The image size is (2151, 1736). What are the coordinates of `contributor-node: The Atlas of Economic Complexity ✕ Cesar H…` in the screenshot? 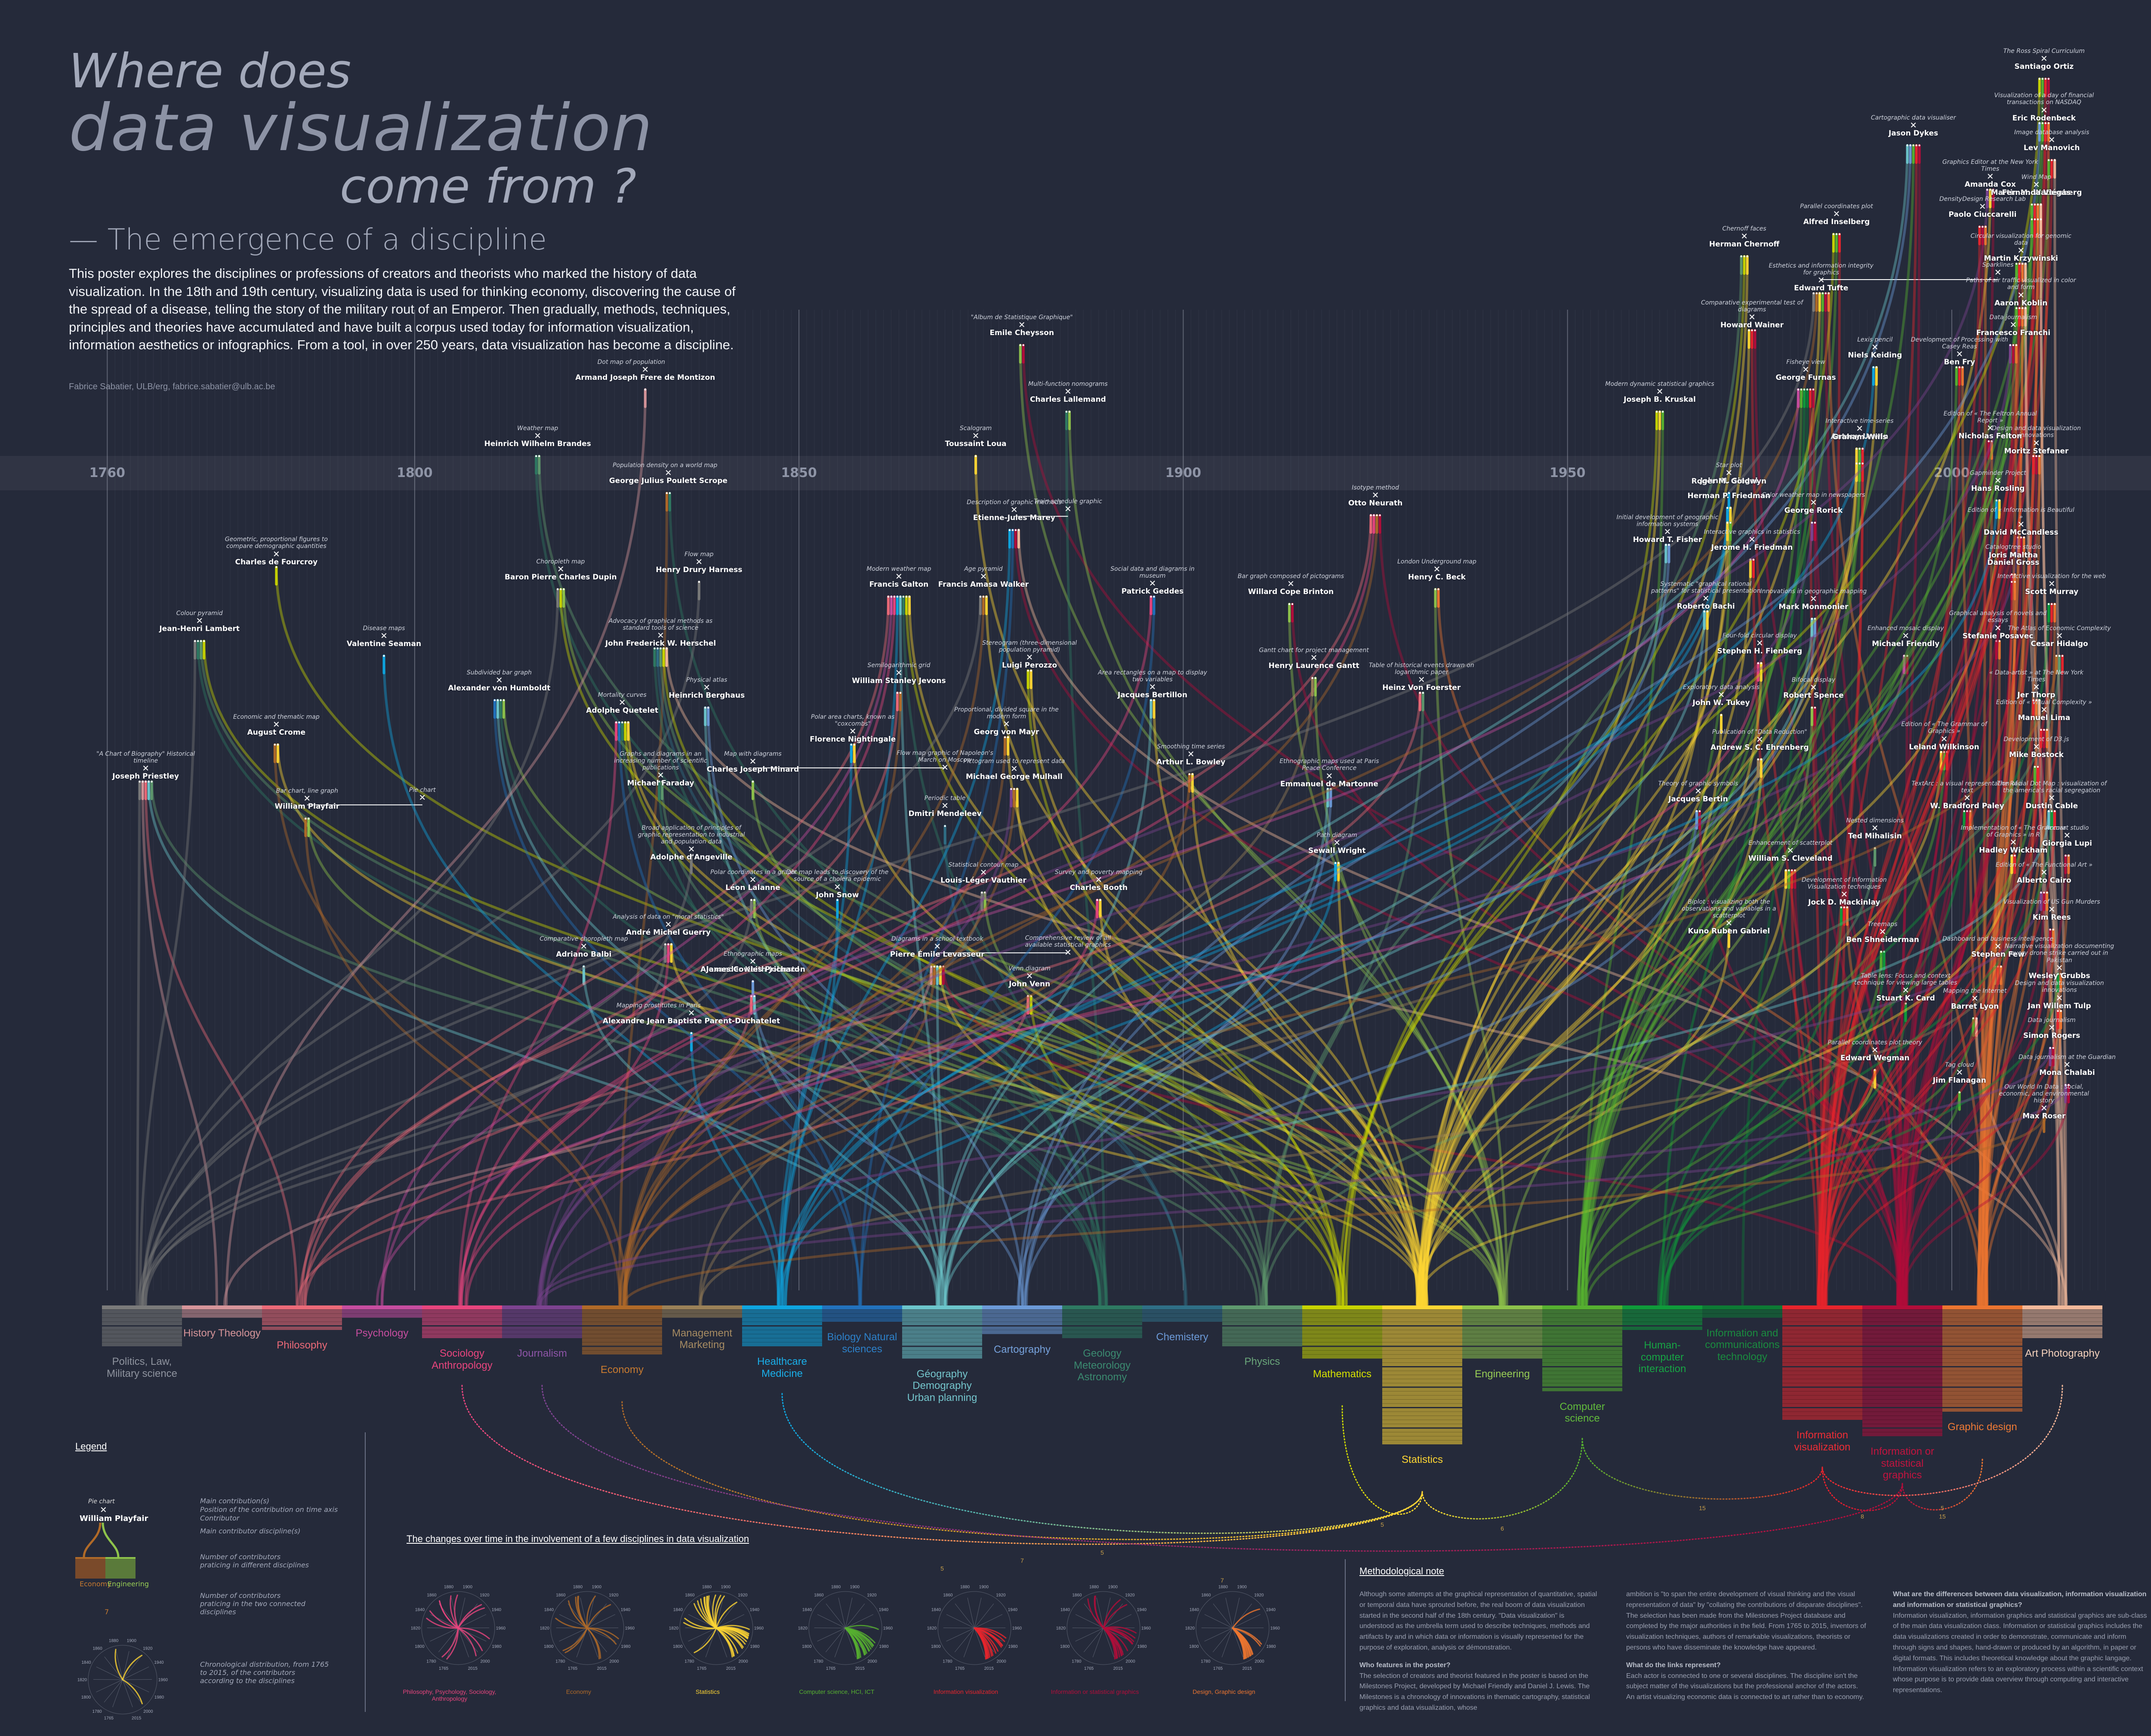 It's located at (2059, 636).